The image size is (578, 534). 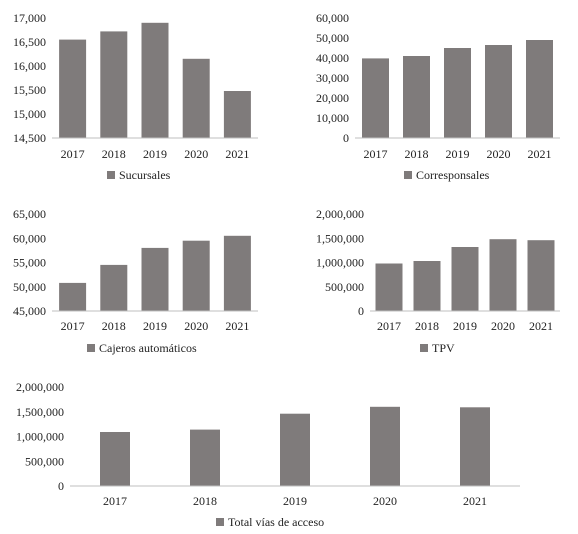 What do you see at coordinates (443, 348) in the screenshot?
I see `legend-label: TPV` at bounding box center [443, 348].